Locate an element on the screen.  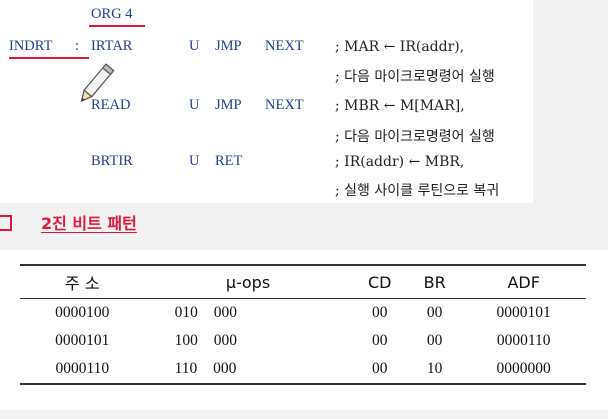
column-header-cd: CD is located at coordinates (379, 281).